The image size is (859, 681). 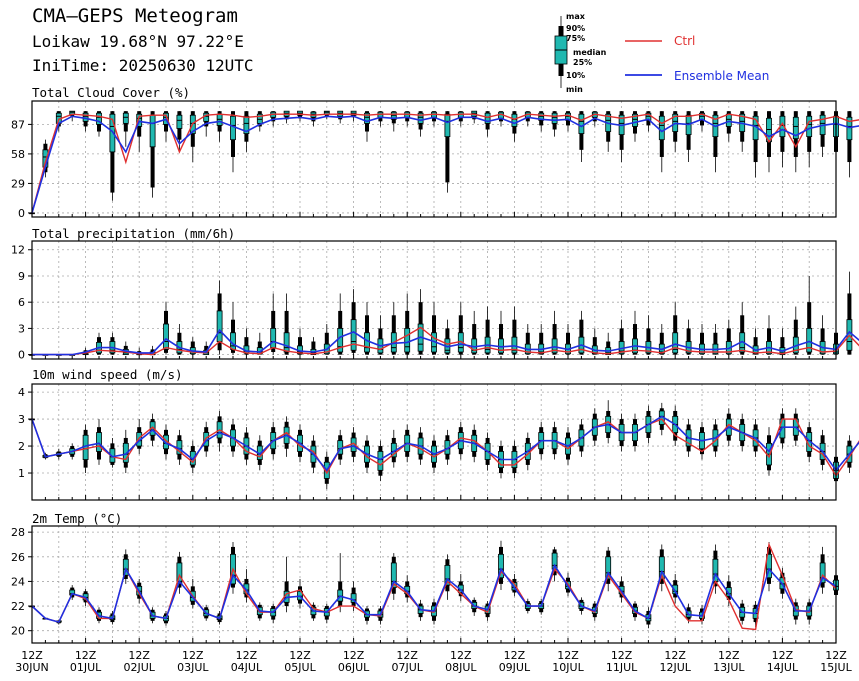 What do you see at coordinates (582, 62) in the screenshot?
I see `legend-box-label: 25%` at bounding box center [582, 62].